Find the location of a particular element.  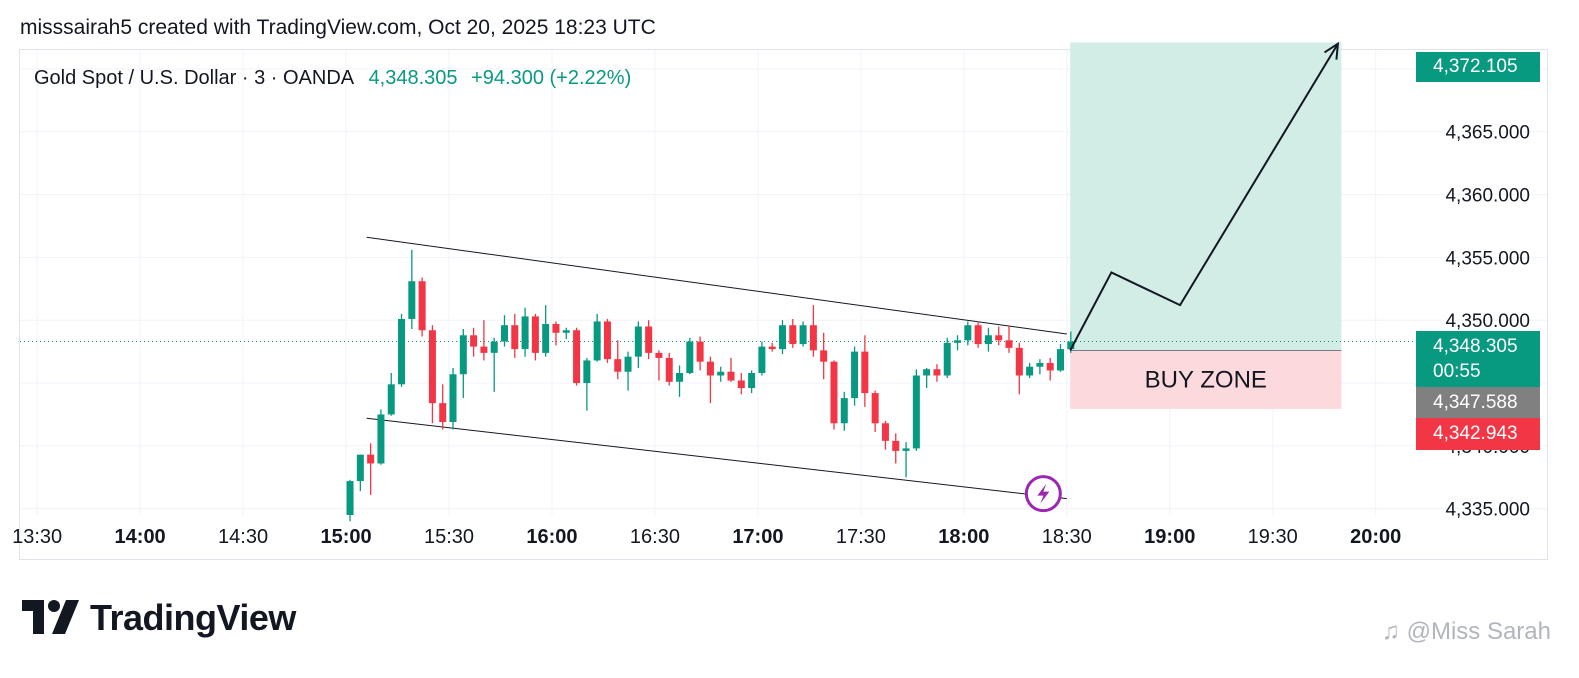

tradingview-logo-icon is located at coordinates (50, 617).